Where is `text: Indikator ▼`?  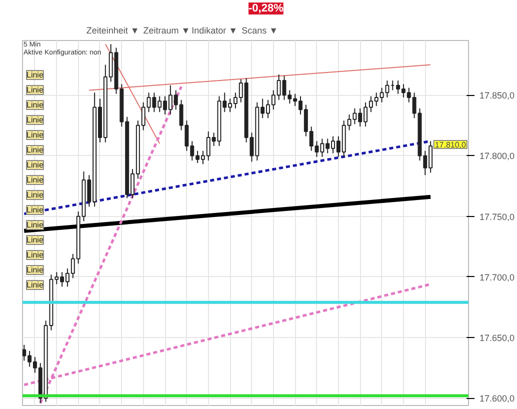
text: Indikator ▼ is located at coordinates (215, 31).